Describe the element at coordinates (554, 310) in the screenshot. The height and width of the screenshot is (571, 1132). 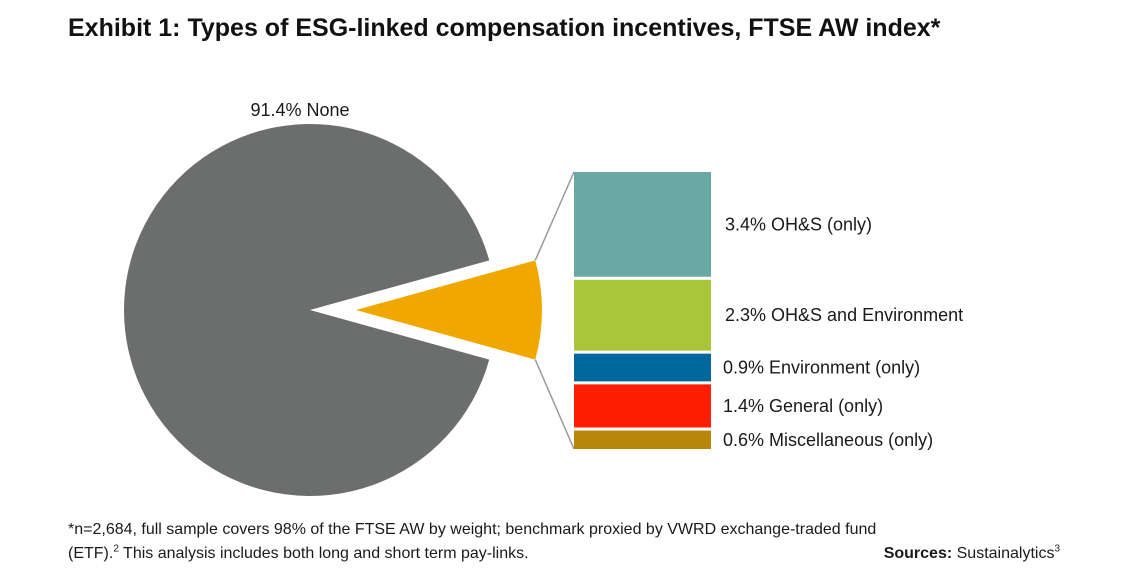
I see `connector-lines` at that location.